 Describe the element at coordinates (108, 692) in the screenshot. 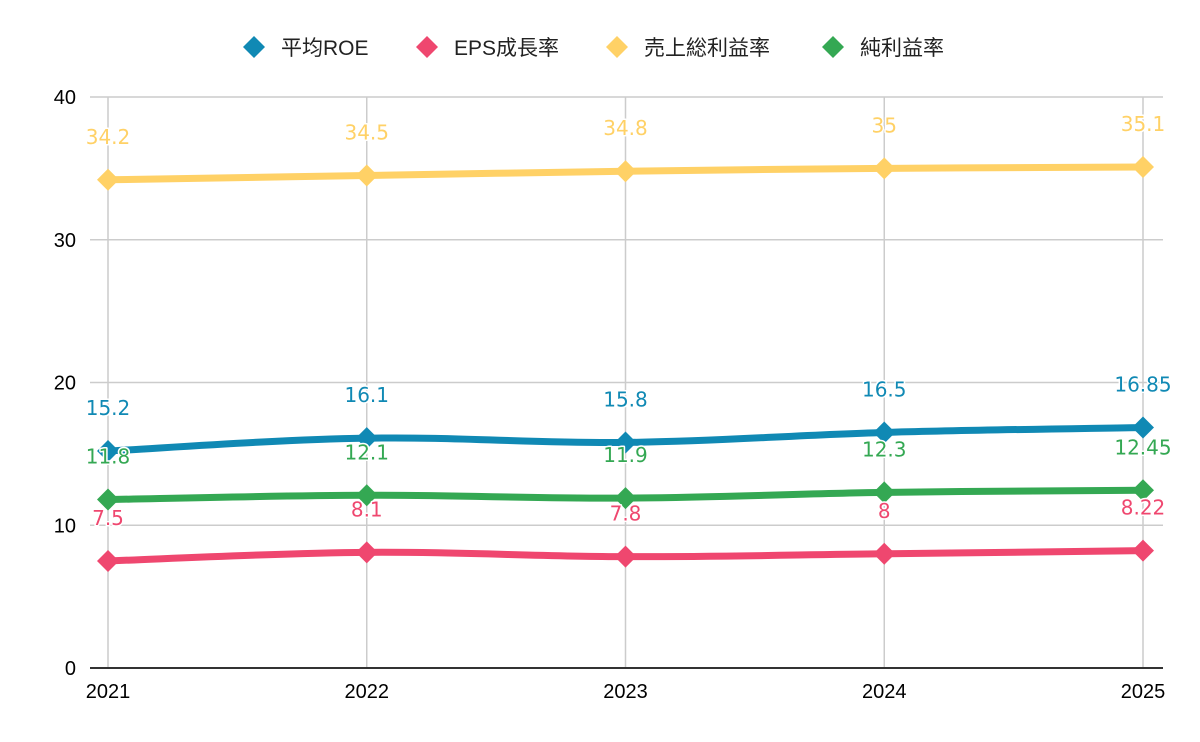

I see `x-tick-label: 2021` at that location.